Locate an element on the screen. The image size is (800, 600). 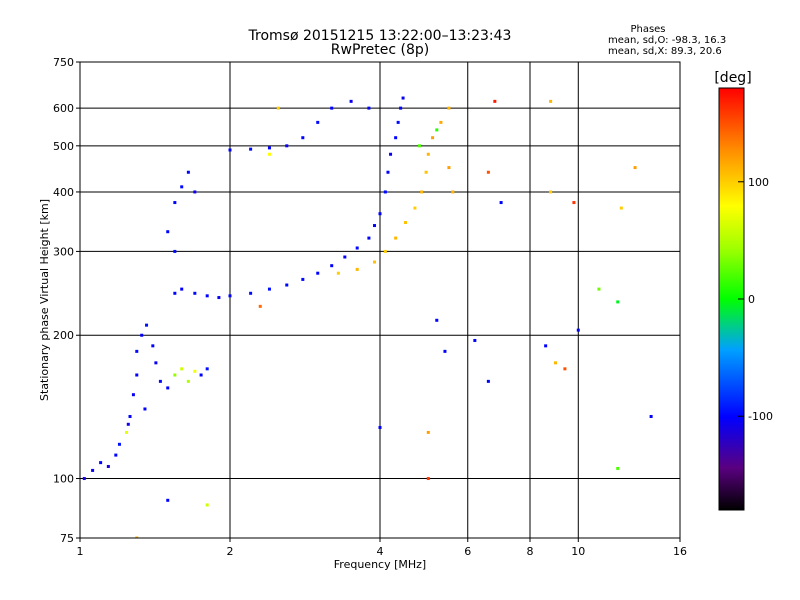
y-tick-label: 500 is located at coordinates (63, 146).